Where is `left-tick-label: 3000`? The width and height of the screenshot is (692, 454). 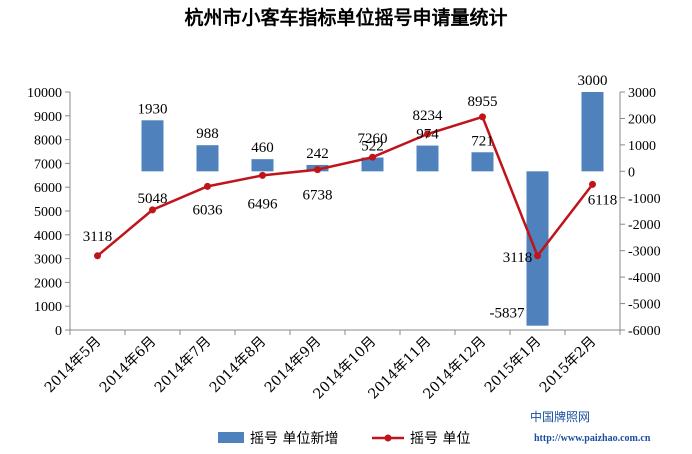
left-tick-label: 3000 is located at coordinates (48, 260).